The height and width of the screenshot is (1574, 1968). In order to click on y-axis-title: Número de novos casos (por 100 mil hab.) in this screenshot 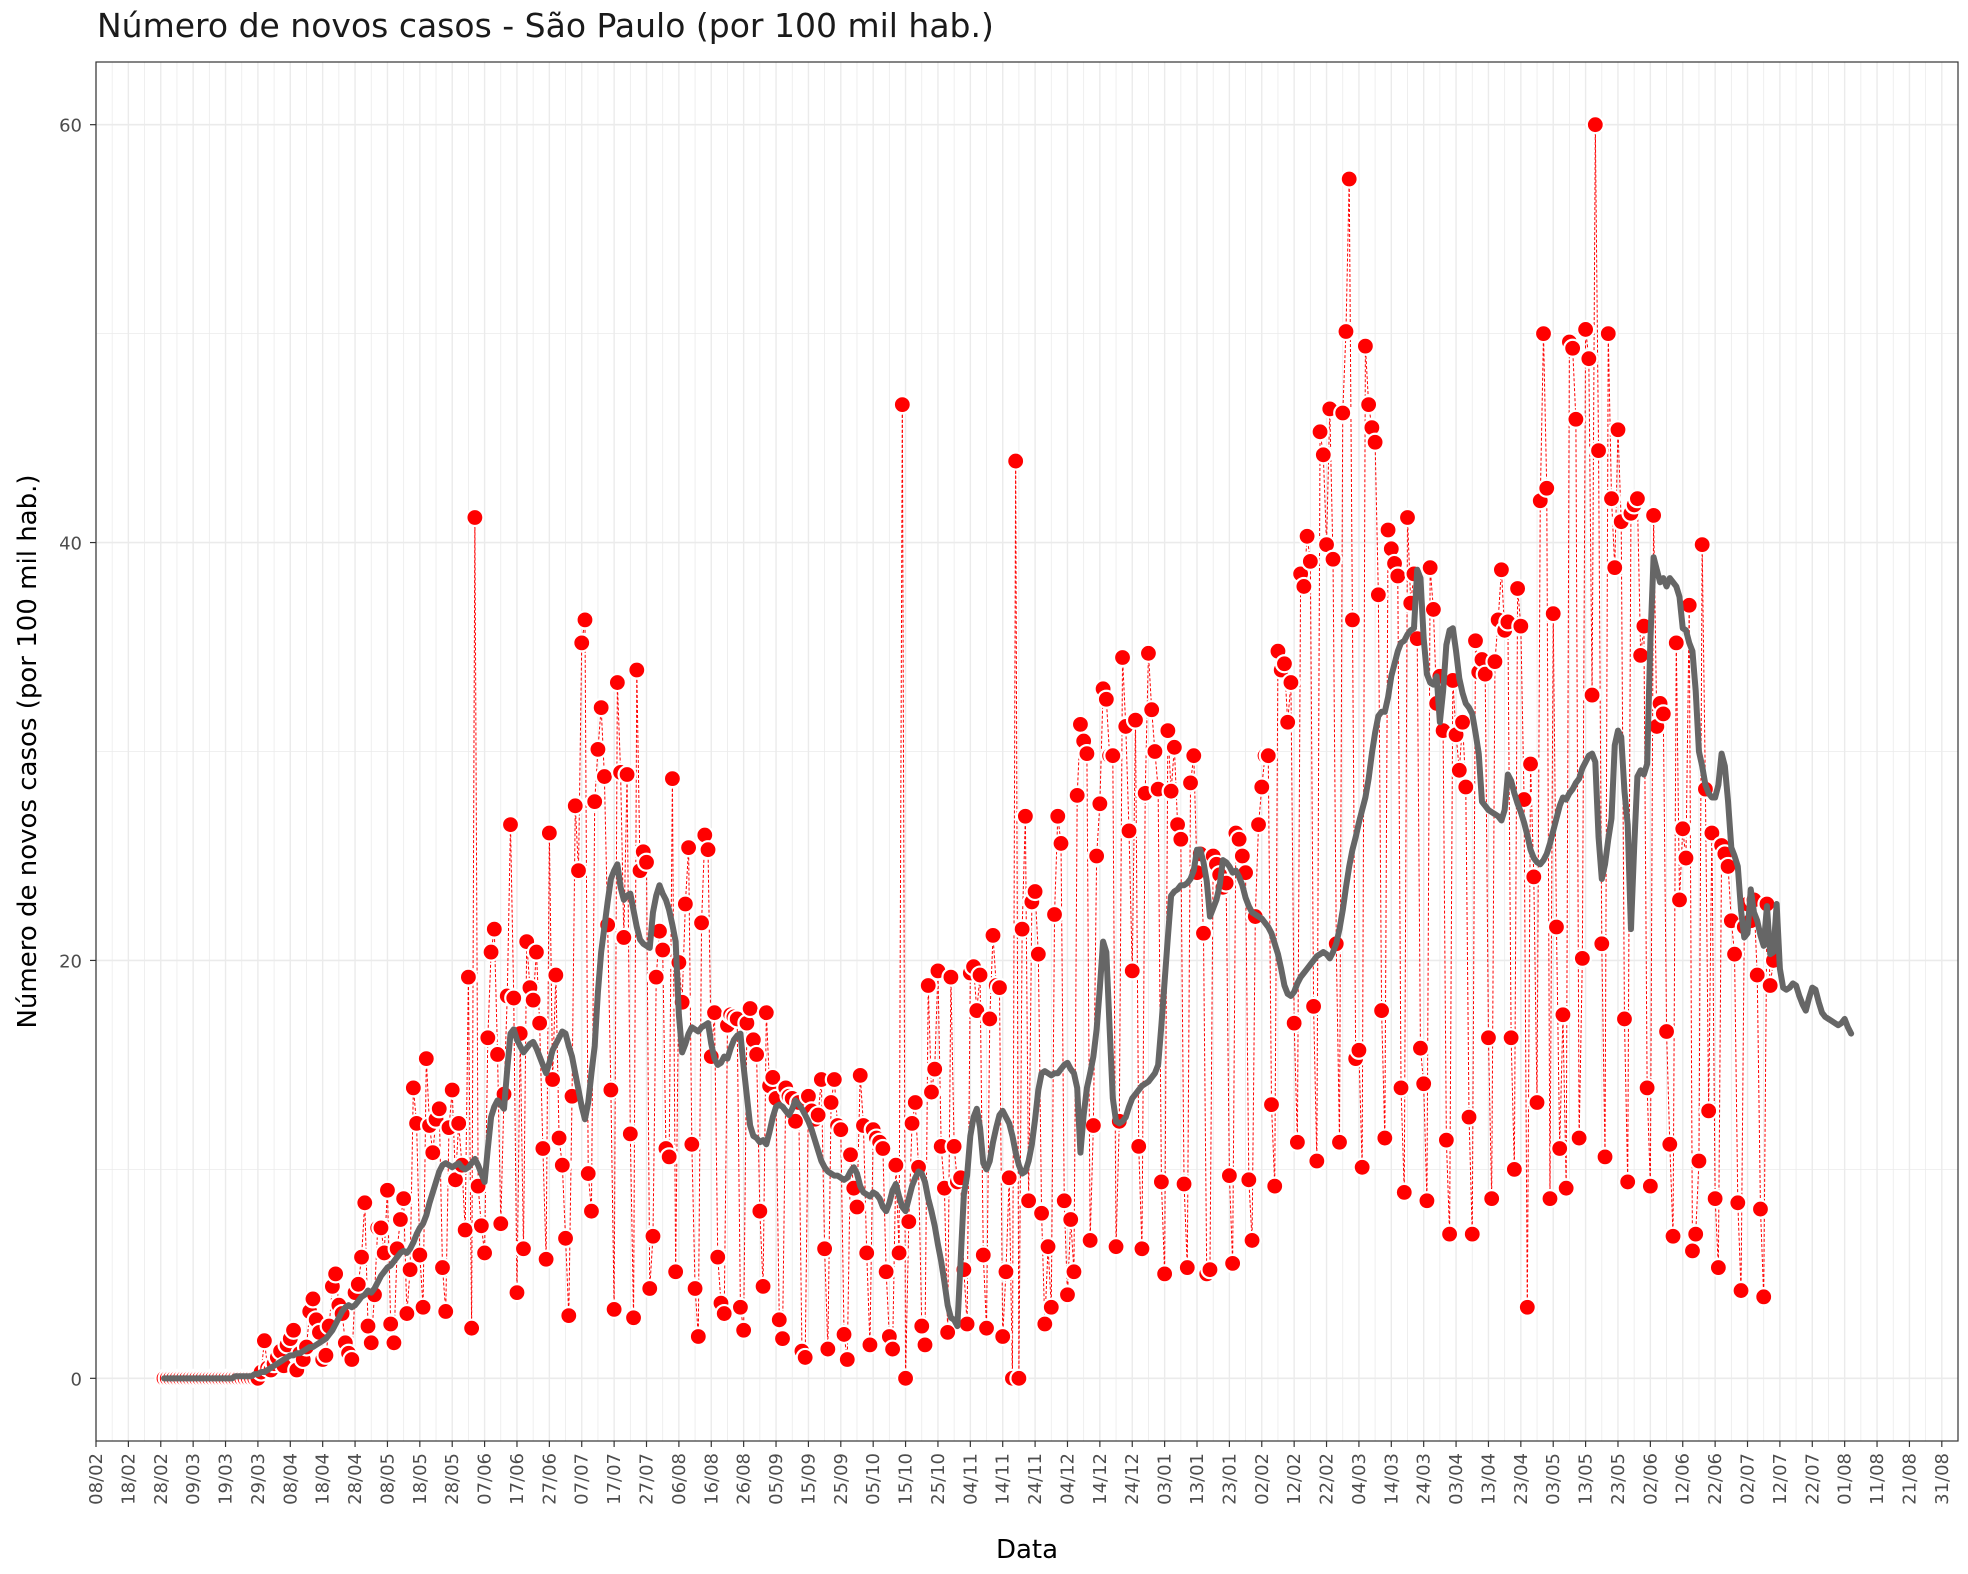, I will do `click(28, 751)`.